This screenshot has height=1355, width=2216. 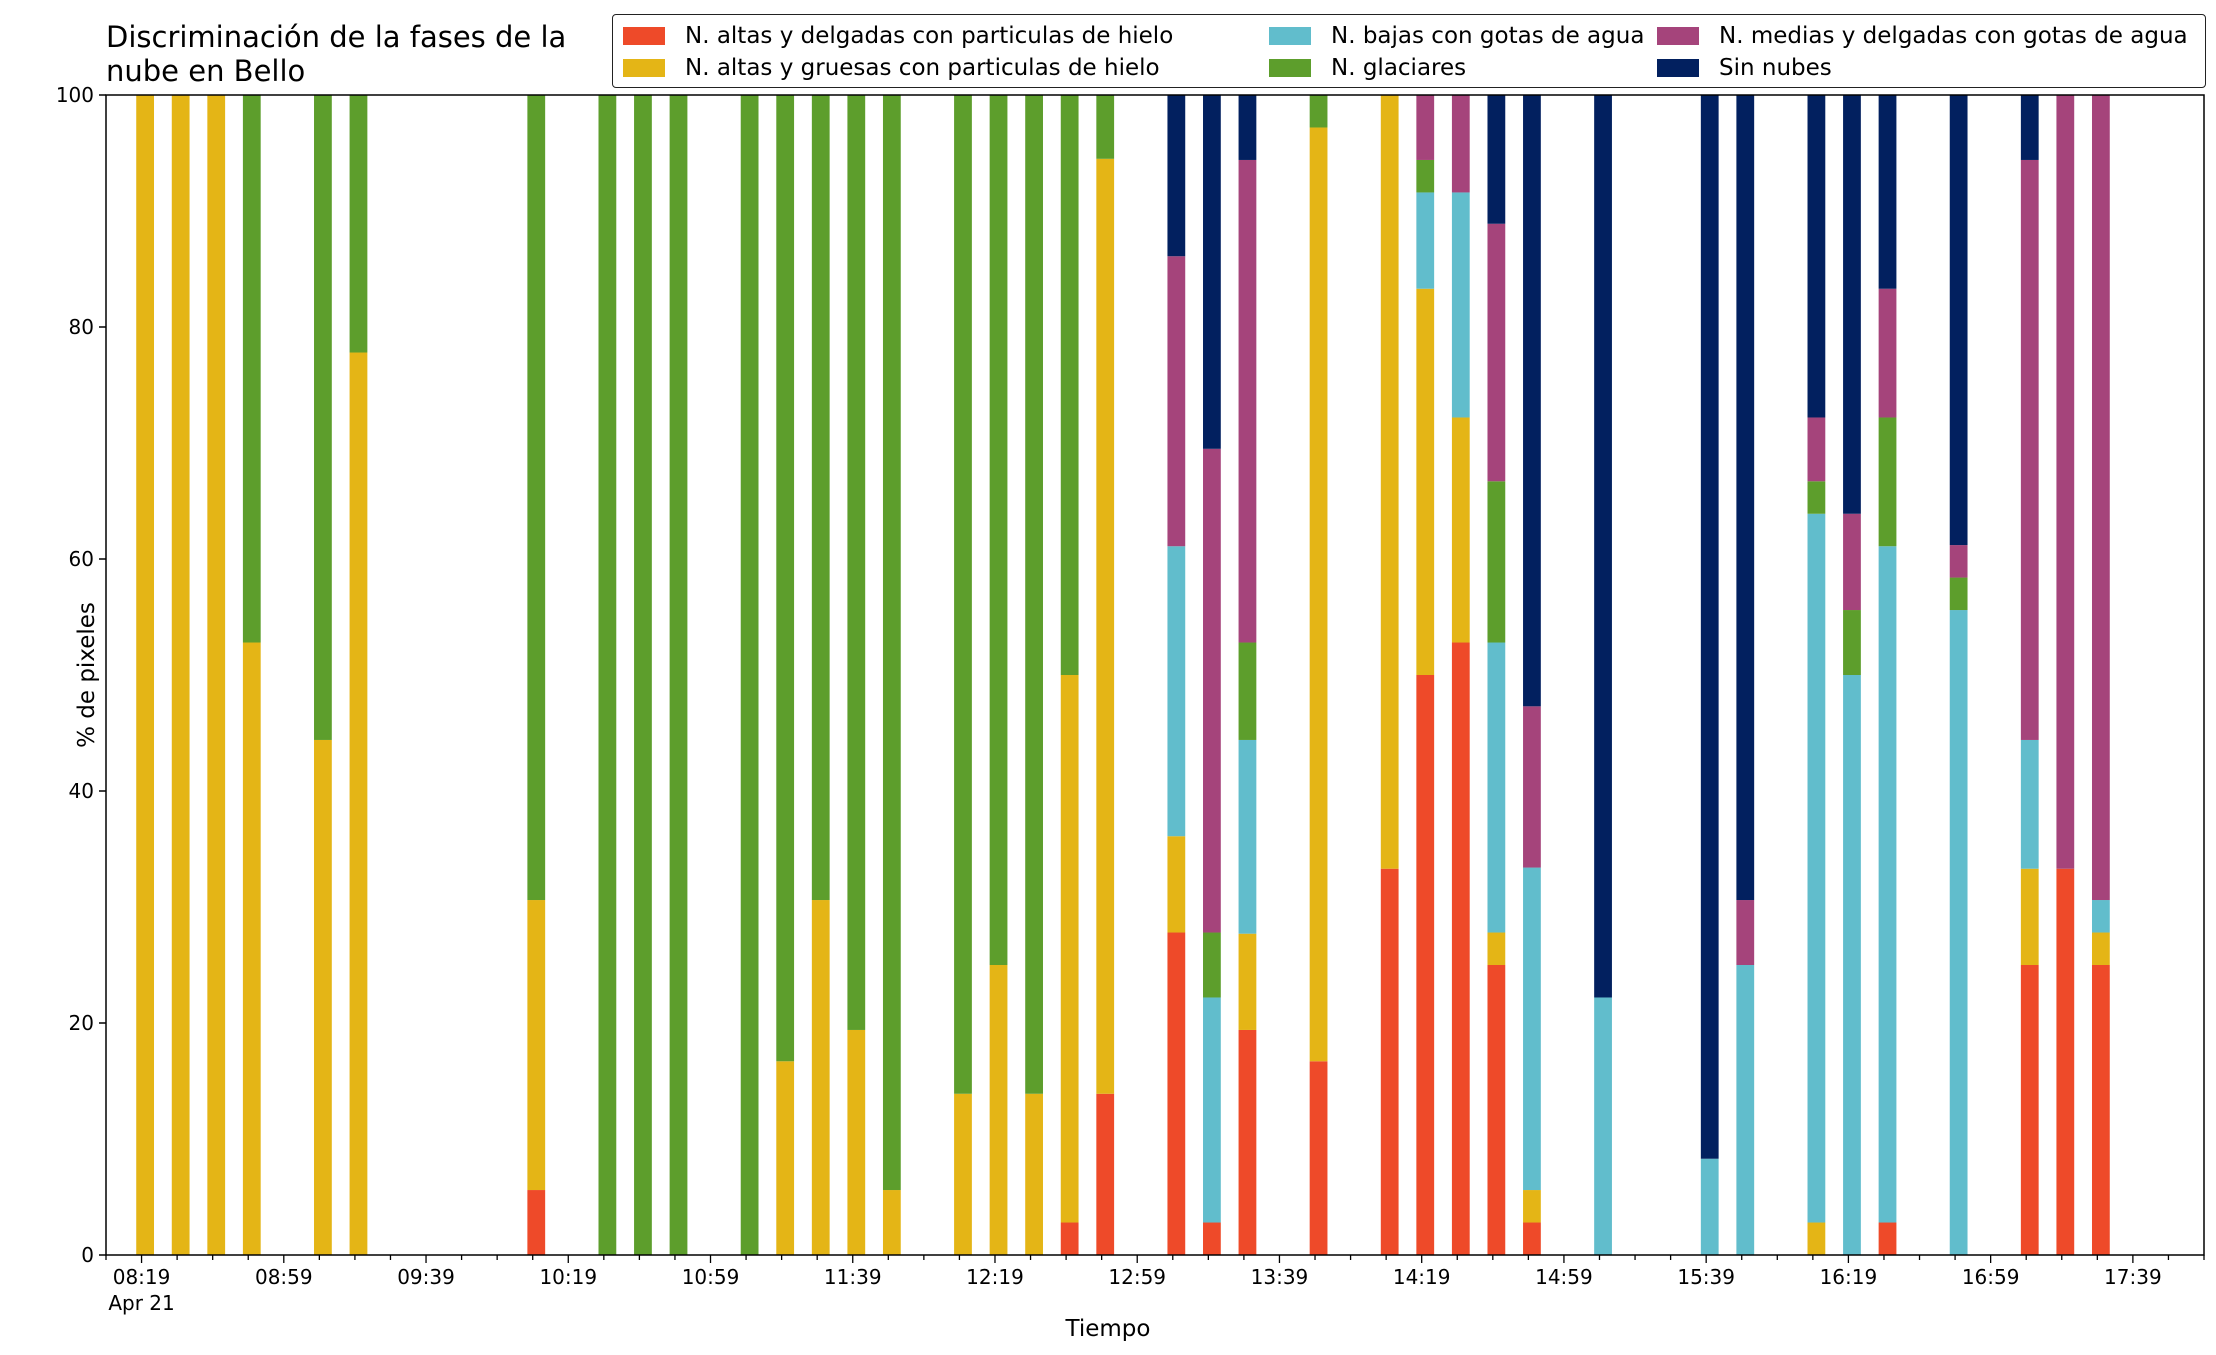 What do you see at coordinates (75, 95) in the screenshot?
I see `y-tick-label: 100` at bounding box center [75, 95].